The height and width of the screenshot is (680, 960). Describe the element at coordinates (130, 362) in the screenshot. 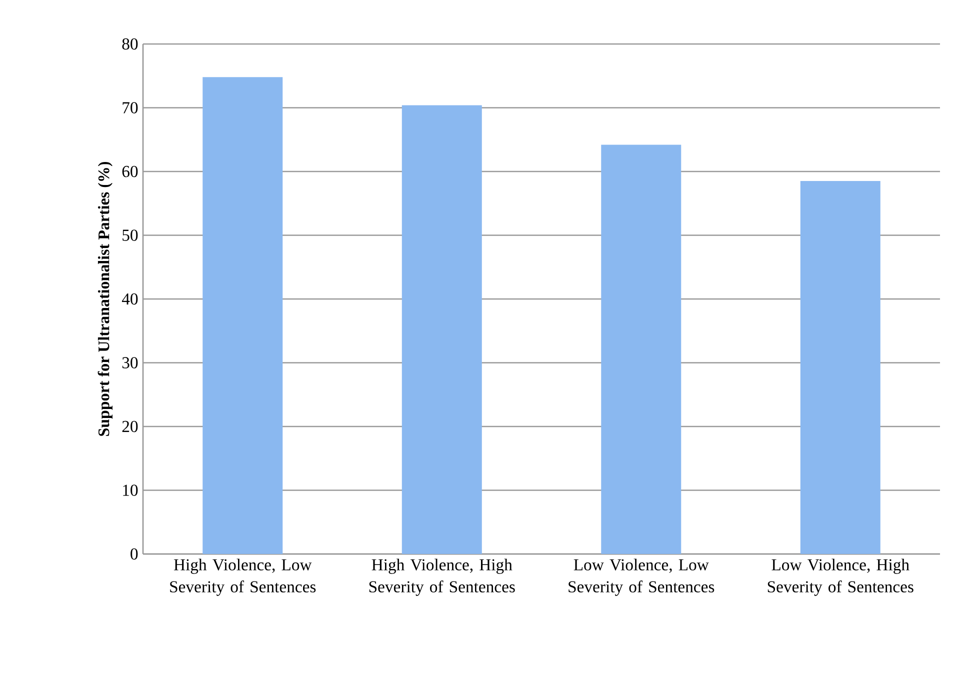

I see `y-tick-label: 30` at that location.